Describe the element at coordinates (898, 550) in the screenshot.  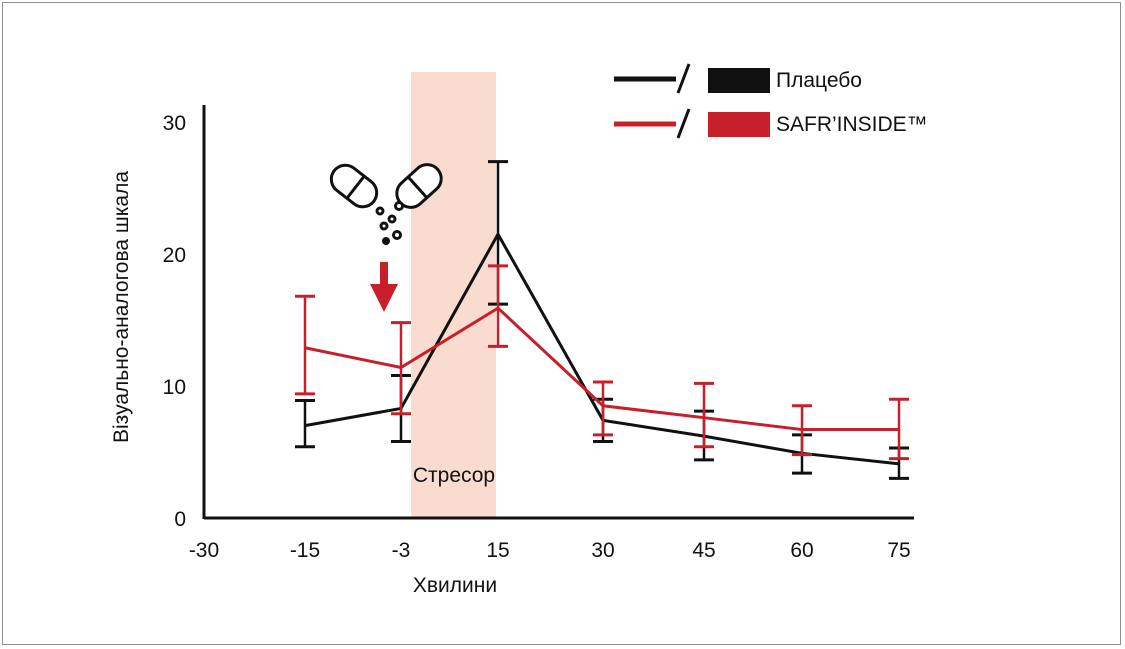
I see `x-tick-label: 75` at that location.